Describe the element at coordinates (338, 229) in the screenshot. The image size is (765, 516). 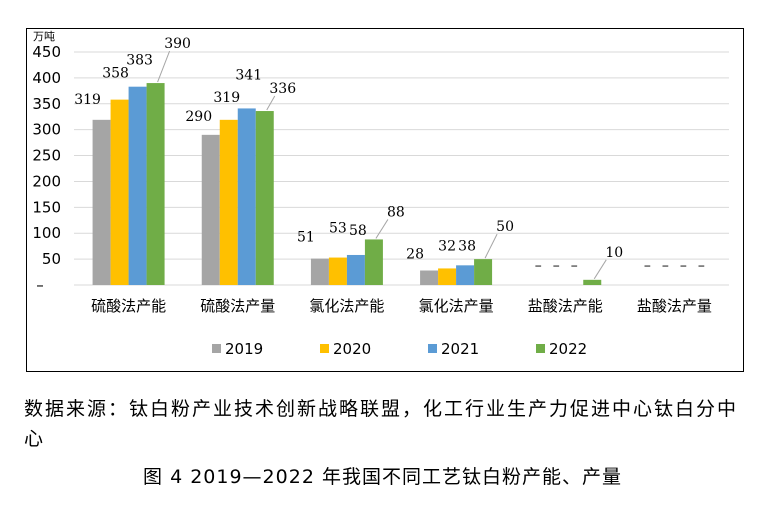
I see `data-label: 53` at that location.